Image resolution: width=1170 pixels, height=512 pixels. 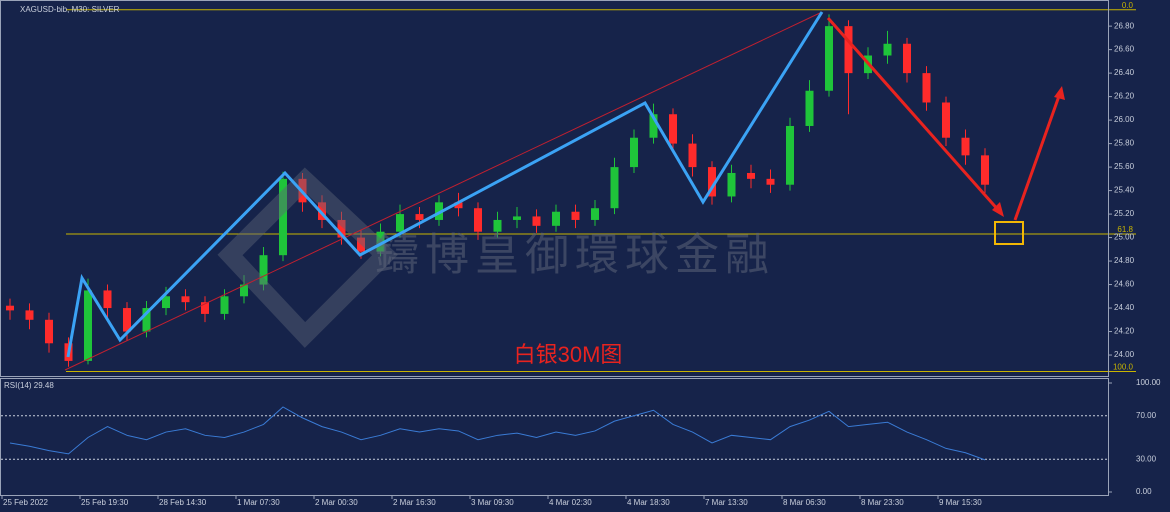 I want to click on y-tick-label: 26.80, so click(x=1124, y=25).